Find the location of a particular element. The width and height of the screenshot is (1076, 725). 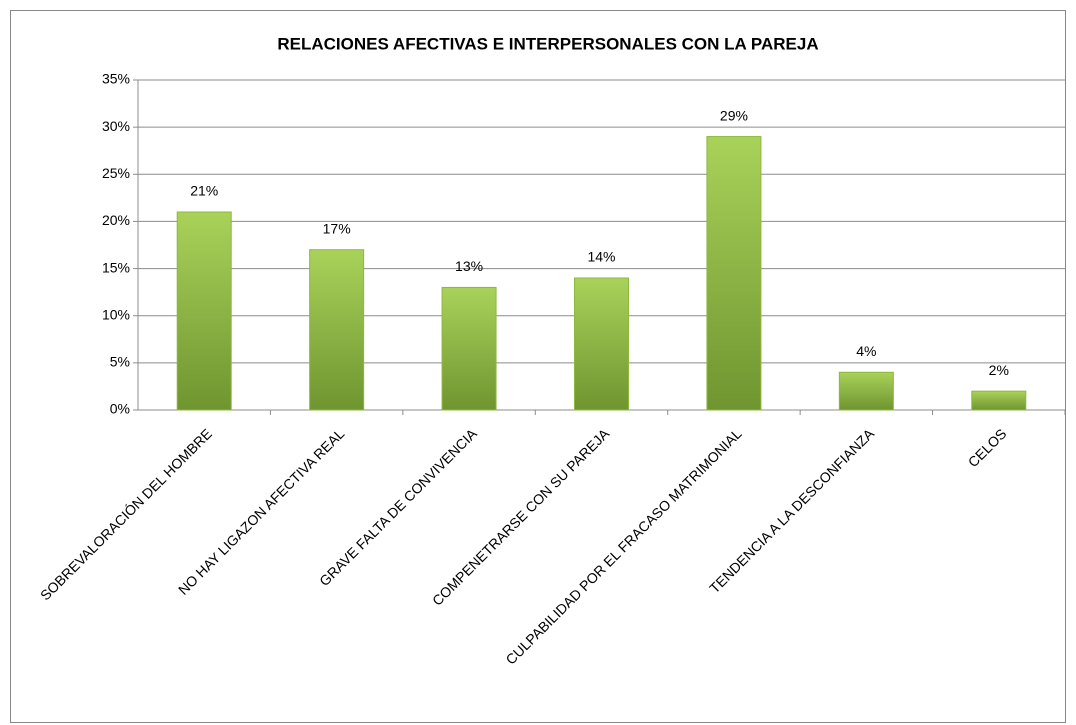

y-tick-label: 5% is located at coordinates (120, 362).